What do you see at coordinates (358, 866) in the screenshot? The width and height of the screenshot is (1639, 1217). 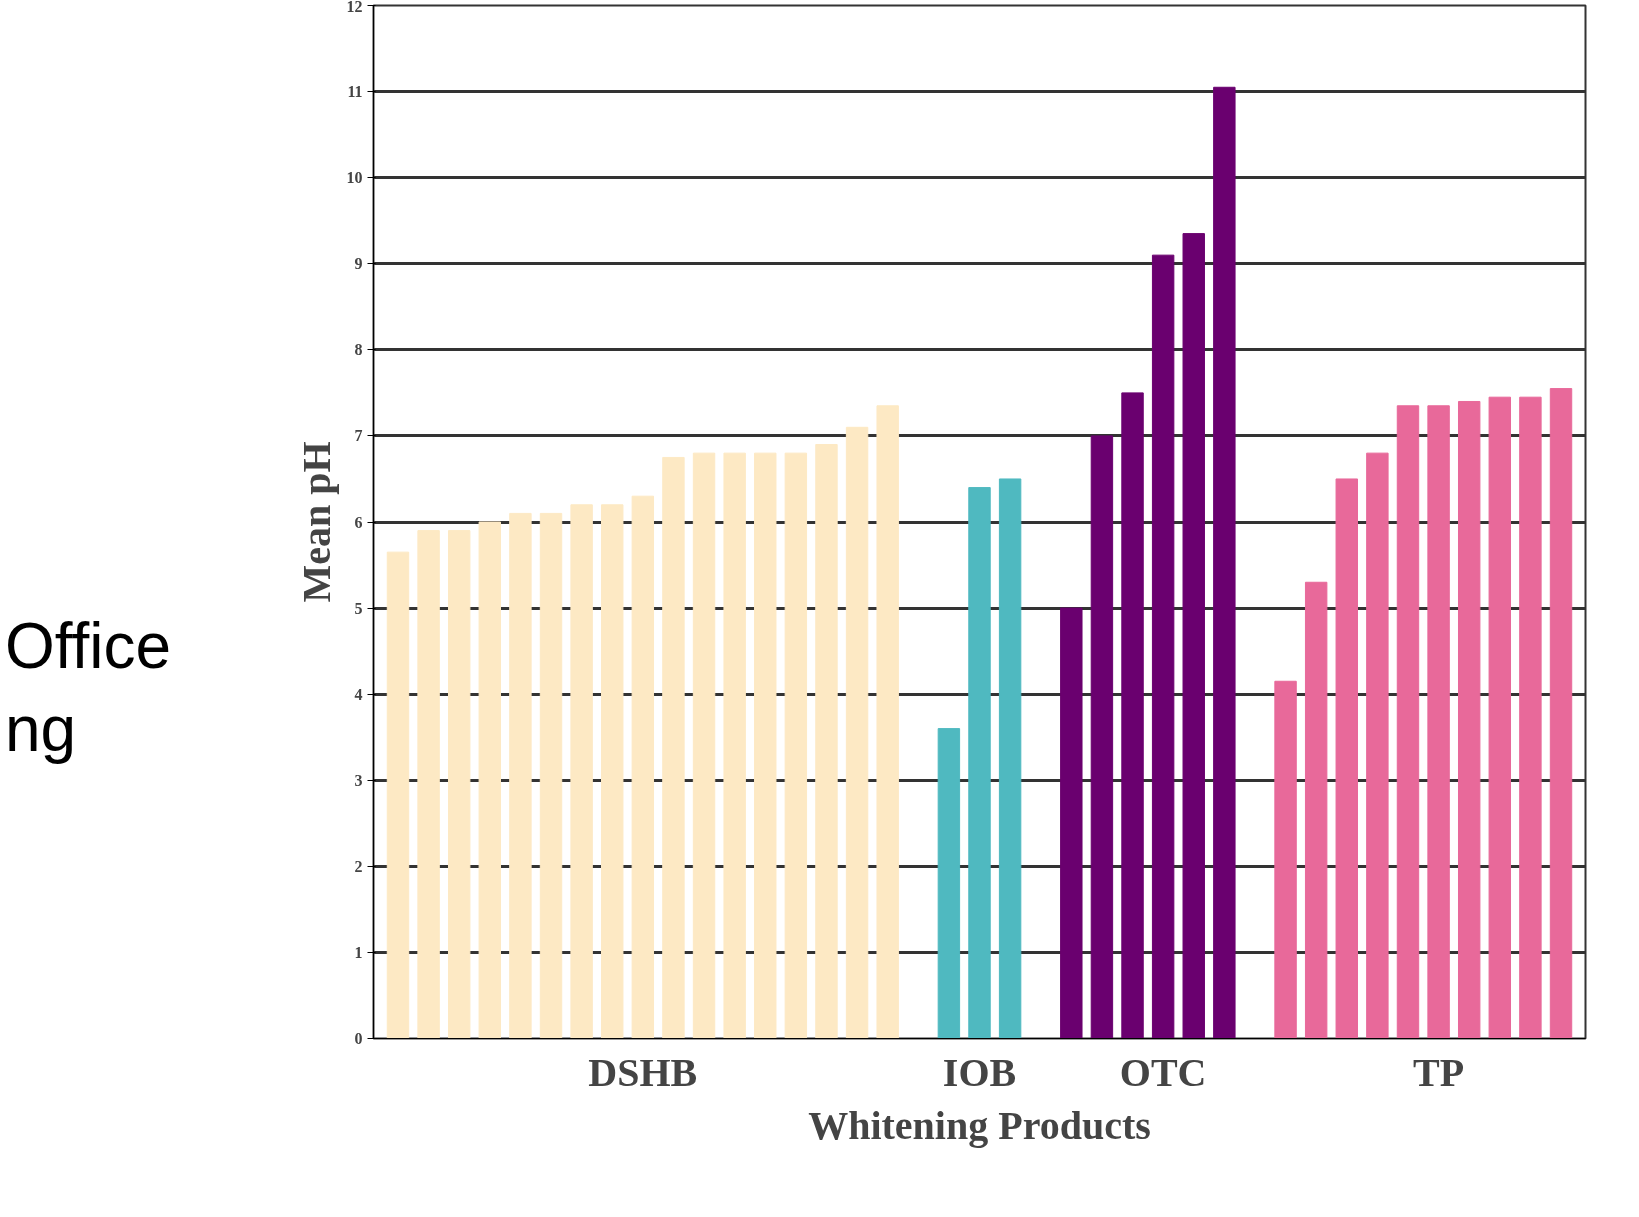 I see `y-tick-label: 2` at bounding box center [358, 866].